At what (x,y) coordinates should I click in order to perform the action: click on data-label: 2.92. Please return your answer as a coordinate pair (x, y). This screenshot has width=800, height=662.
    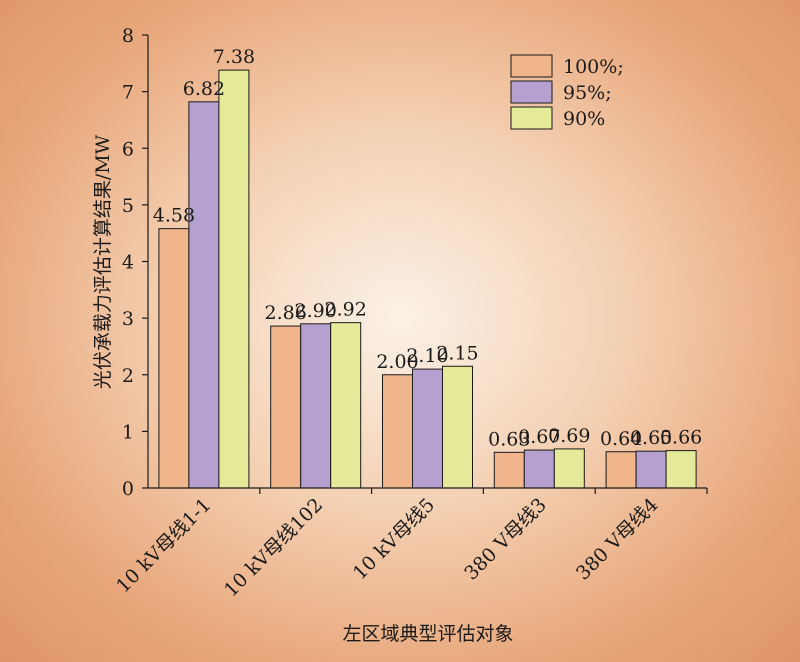
    Looking at the image, I should click on (346, 310).